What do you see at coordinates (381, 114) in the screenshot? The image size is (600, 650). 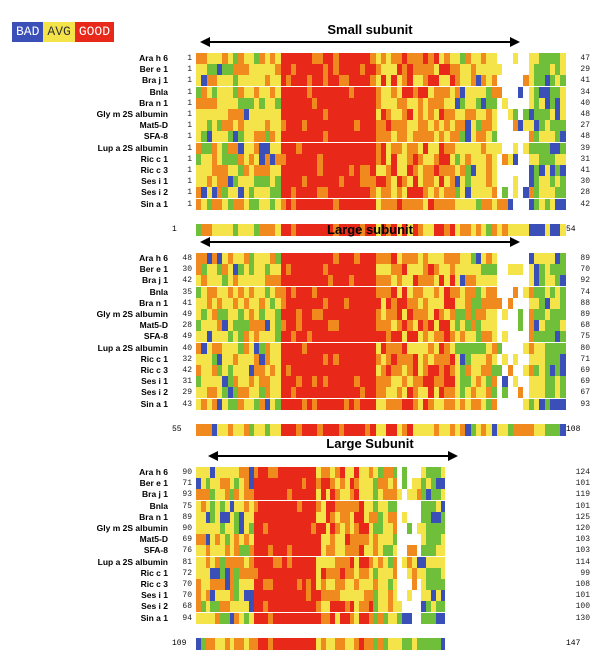 I see `sequence-cells` at bounding box center [381, 114].